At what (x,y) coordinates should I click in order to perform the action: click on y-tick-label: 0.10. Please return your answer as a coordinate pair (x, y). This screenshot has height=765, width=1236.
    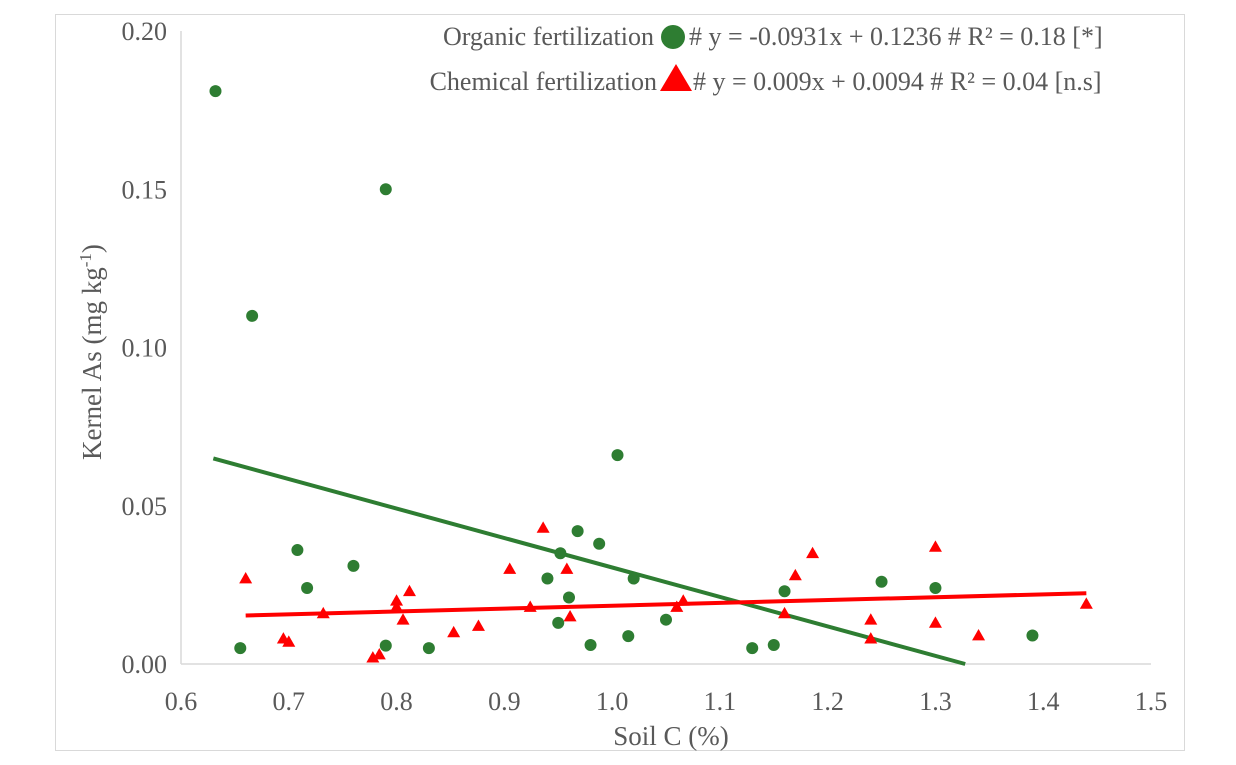
    Looking at the image, I should click on (145, 348).